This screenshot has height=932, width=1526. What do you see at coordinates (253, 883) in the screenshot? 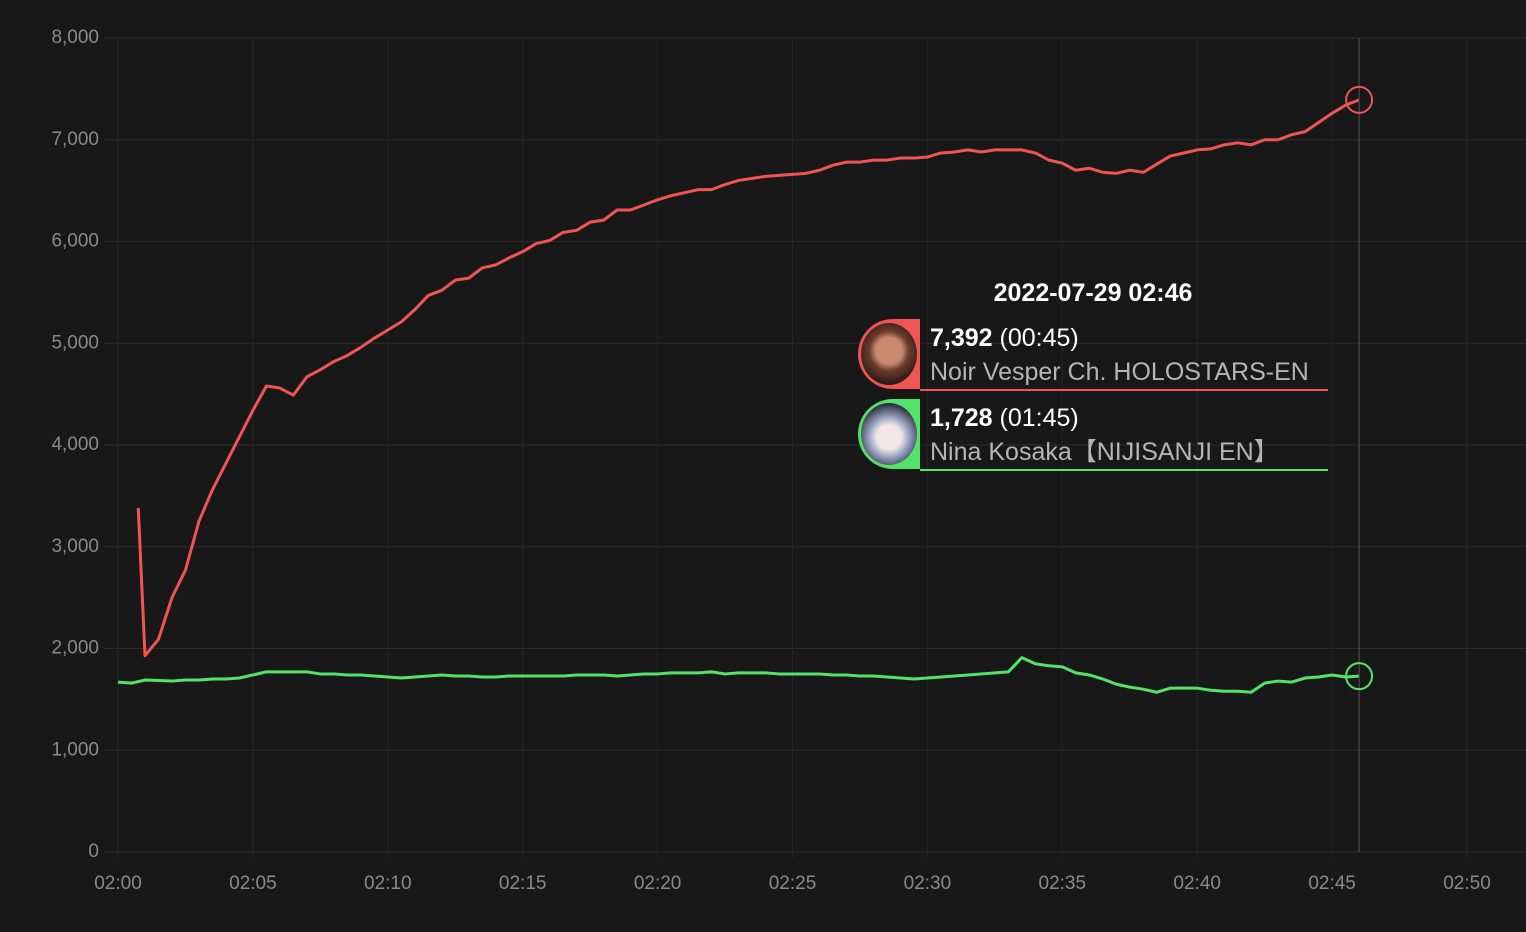
I see `x-tick-label: 02:05` at bounding box center [253, 883].